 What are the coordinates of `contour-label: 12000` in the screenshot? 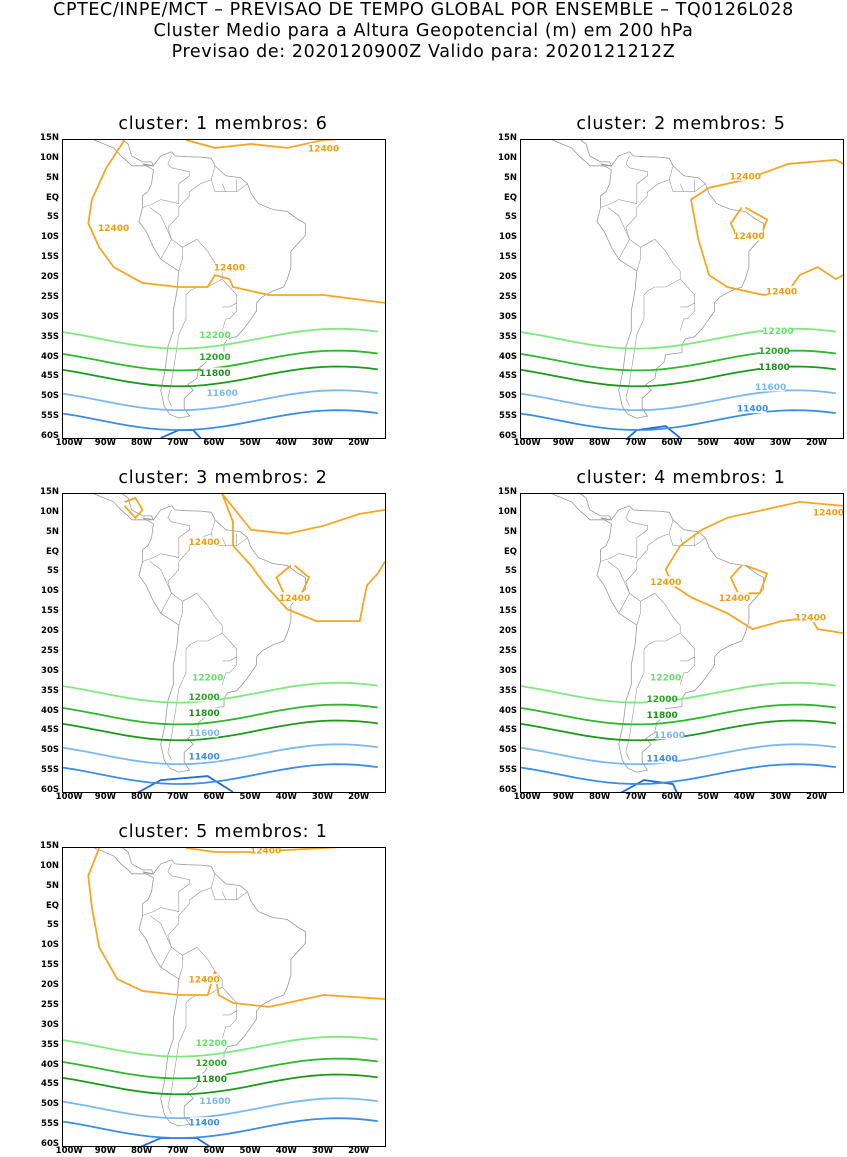 It's located at (203, 698).